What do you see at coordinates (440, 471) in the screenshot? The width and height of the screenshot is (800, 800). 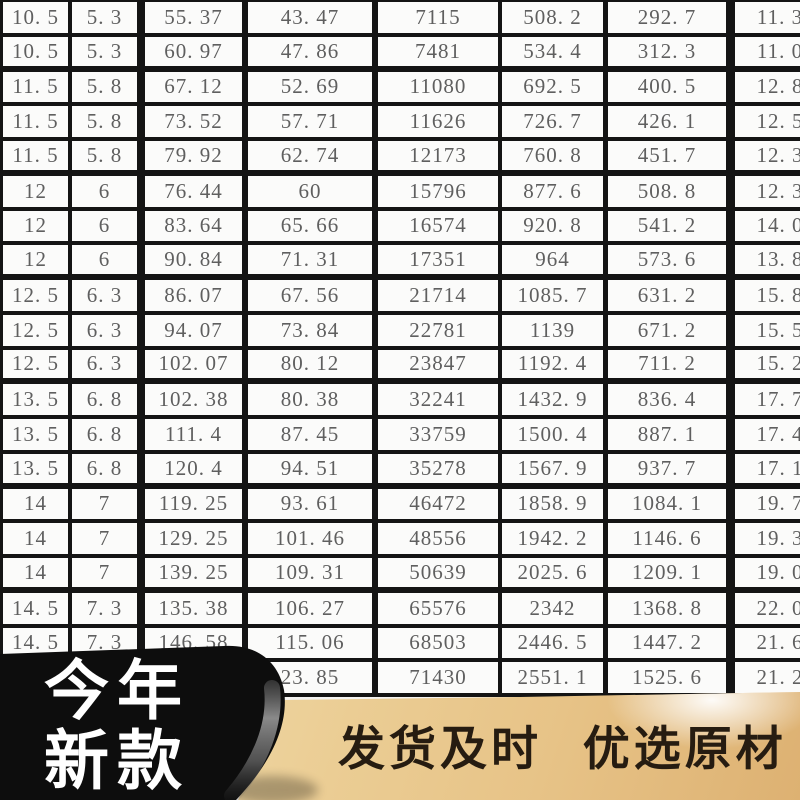 I see `table-cell-r14-c5: 35278` at bounding box center [440, 471].